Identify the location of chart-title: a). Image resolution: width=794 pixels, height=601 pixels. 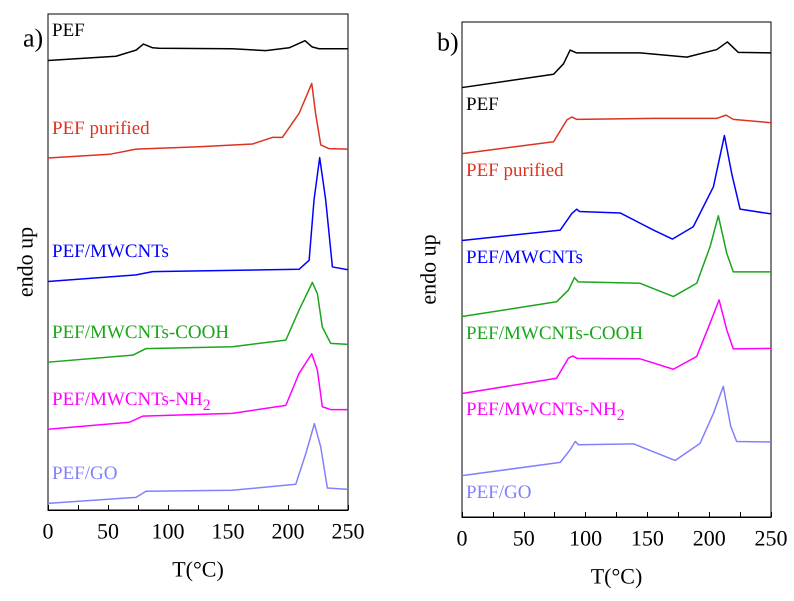
(33, 38).